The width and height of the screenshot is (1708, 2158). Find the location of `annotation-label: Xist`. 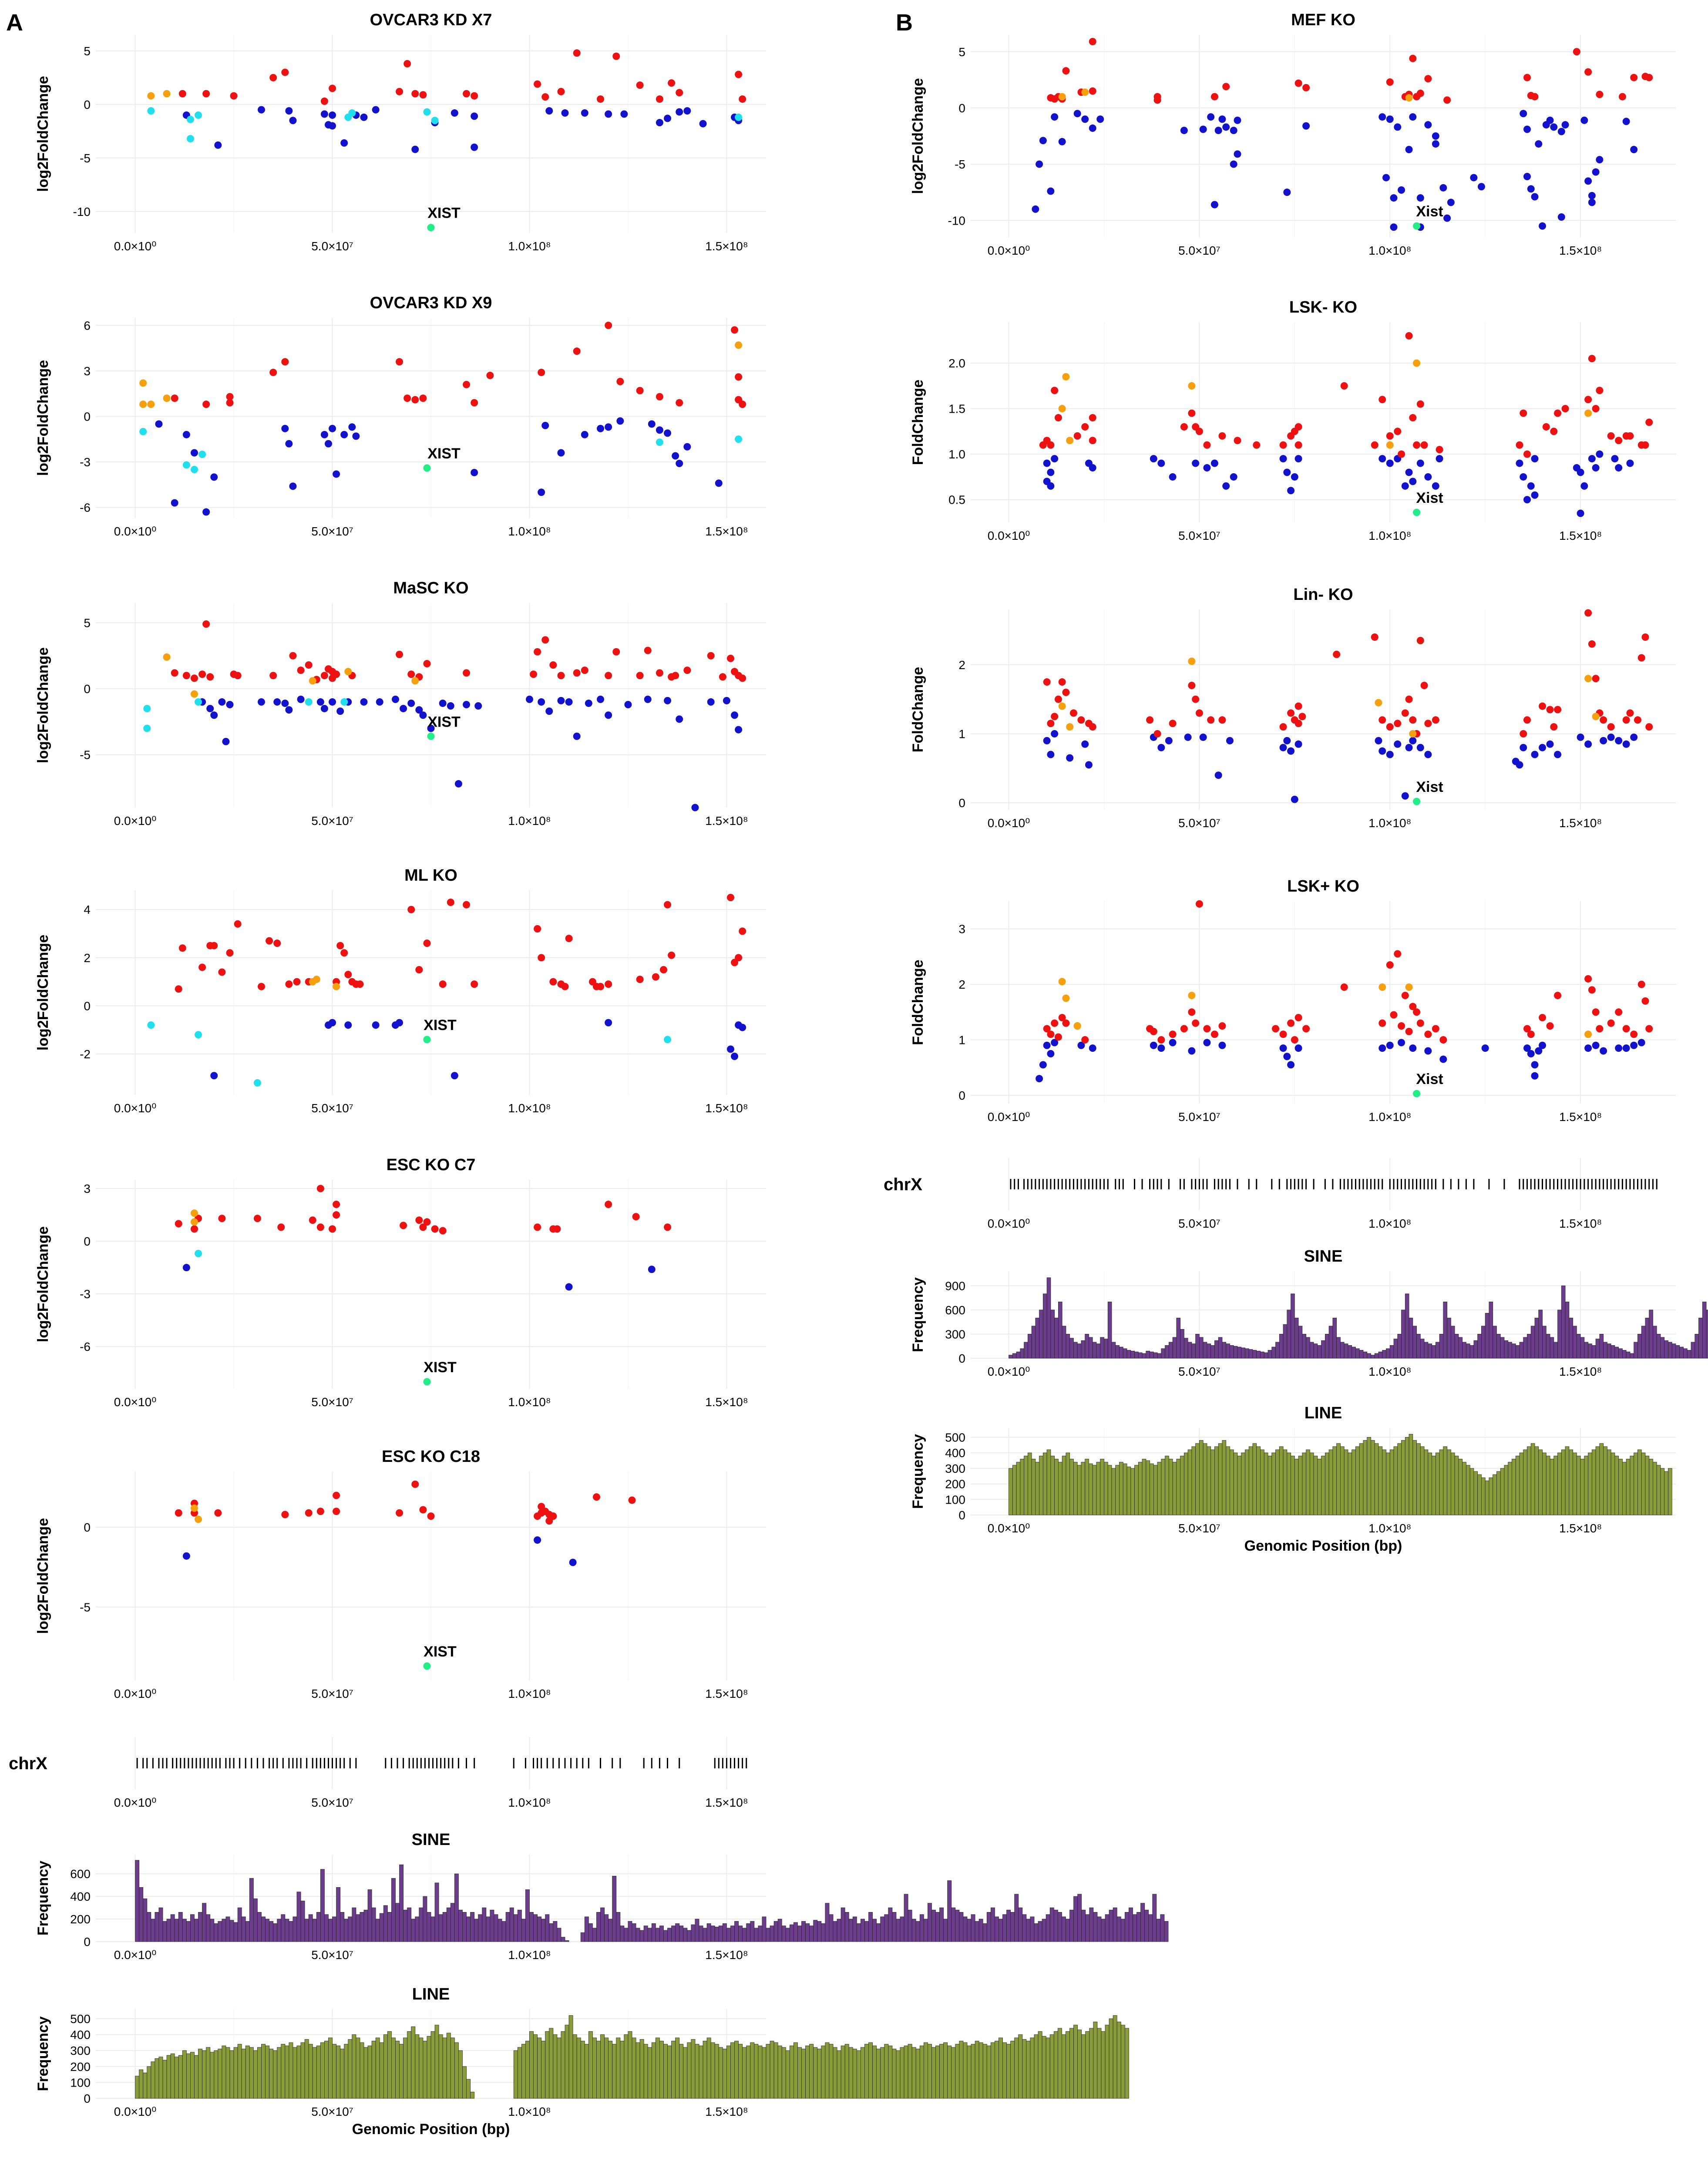

annotation-label: Xist is located at coordinates (1429, 211).